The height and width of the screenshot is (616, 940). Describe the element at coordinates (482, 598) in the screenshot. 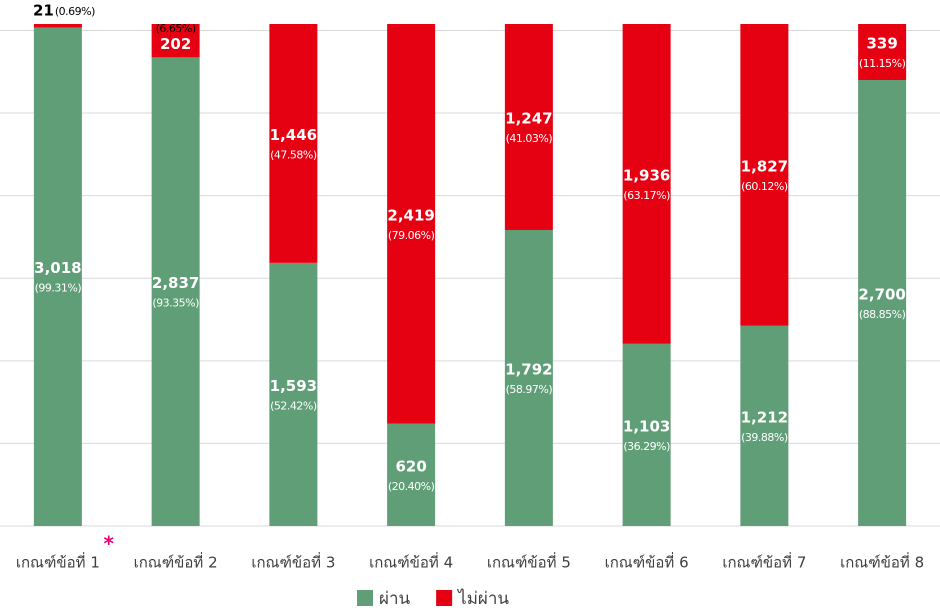

I see `legend-label: ไม่ผ่าน` at that location.